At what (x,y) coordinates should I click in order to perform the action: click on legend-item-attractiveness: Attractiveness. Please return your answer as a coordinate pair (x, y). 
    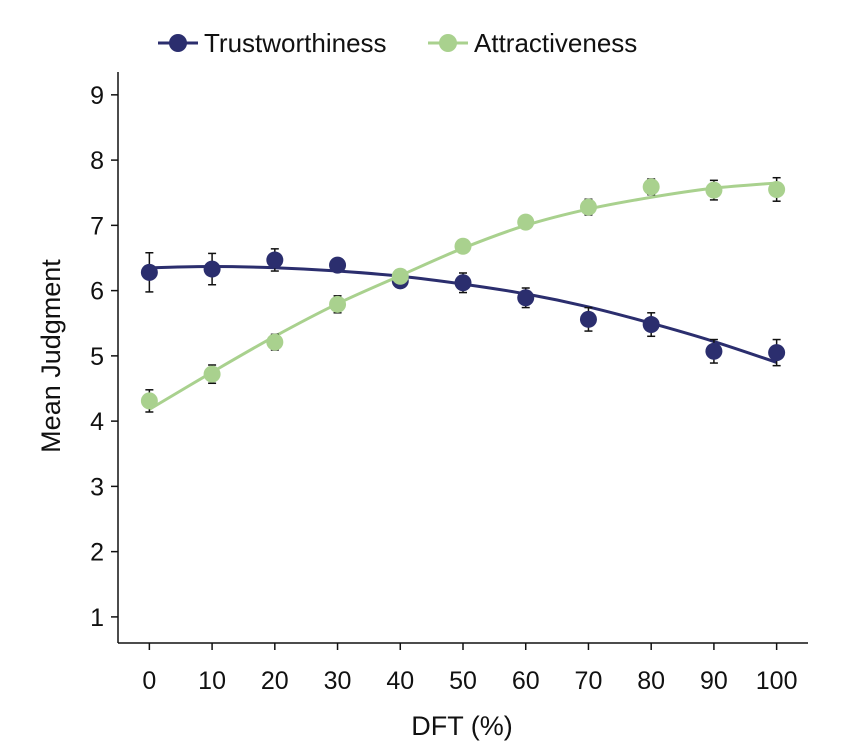
    Looking at the image, I should click on (532, 43).